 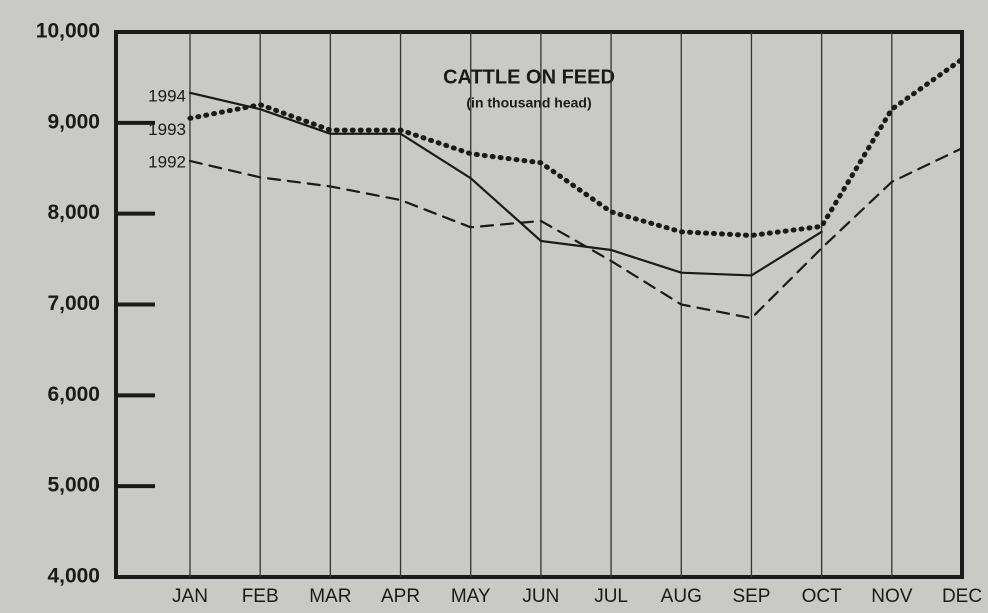 What do you see at coordinates (540, 596) in the screenshot?
I see `x-tick-label: JUN` at bounding box center [540, 596].